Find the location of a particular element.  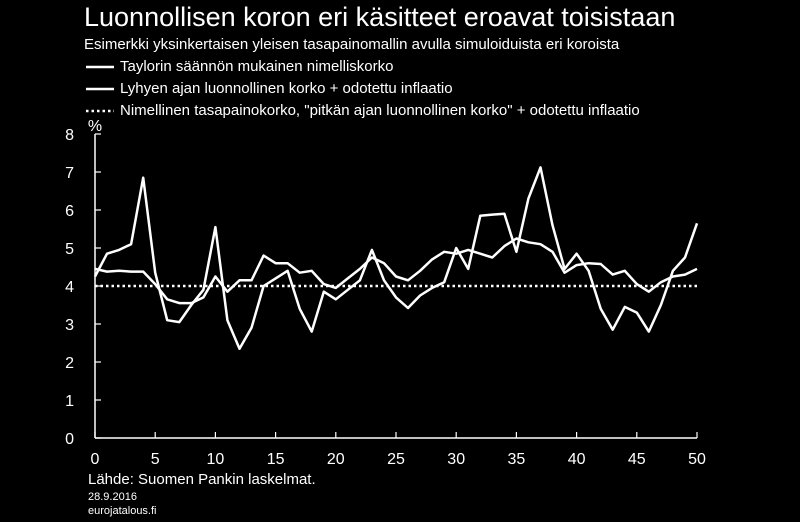

y-tick-label: 4 is located at coordinates (69, 287).